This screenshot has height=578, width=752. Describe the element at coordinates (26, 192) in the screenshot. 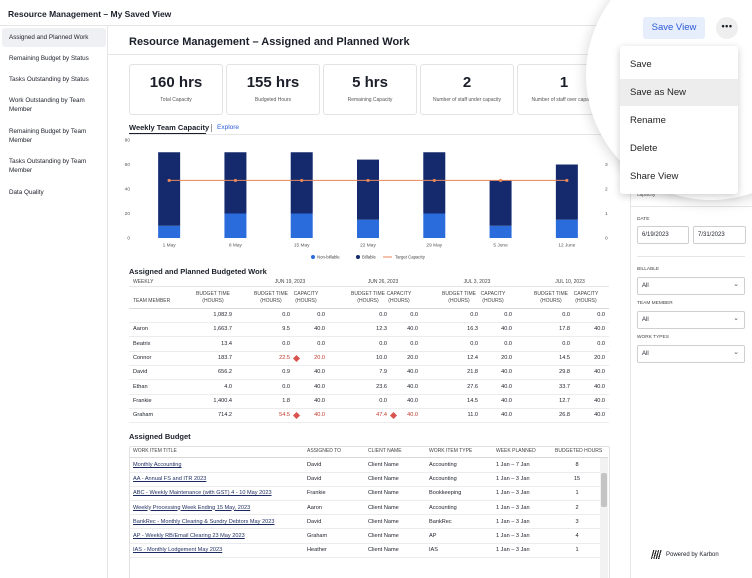

I see `sidebar-item: Data Quality` at that location.